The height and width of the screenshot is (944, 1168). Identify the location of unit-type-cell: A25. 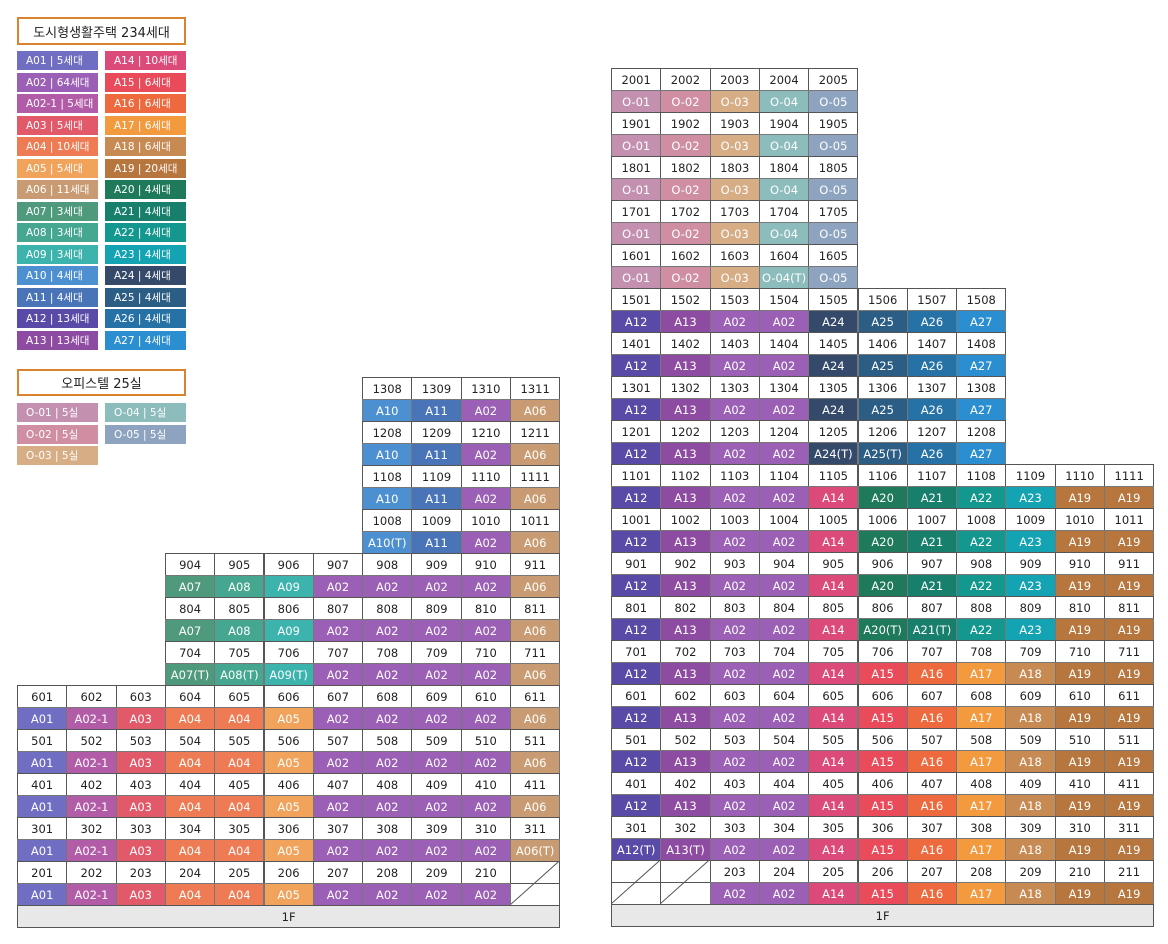
(882, 365).